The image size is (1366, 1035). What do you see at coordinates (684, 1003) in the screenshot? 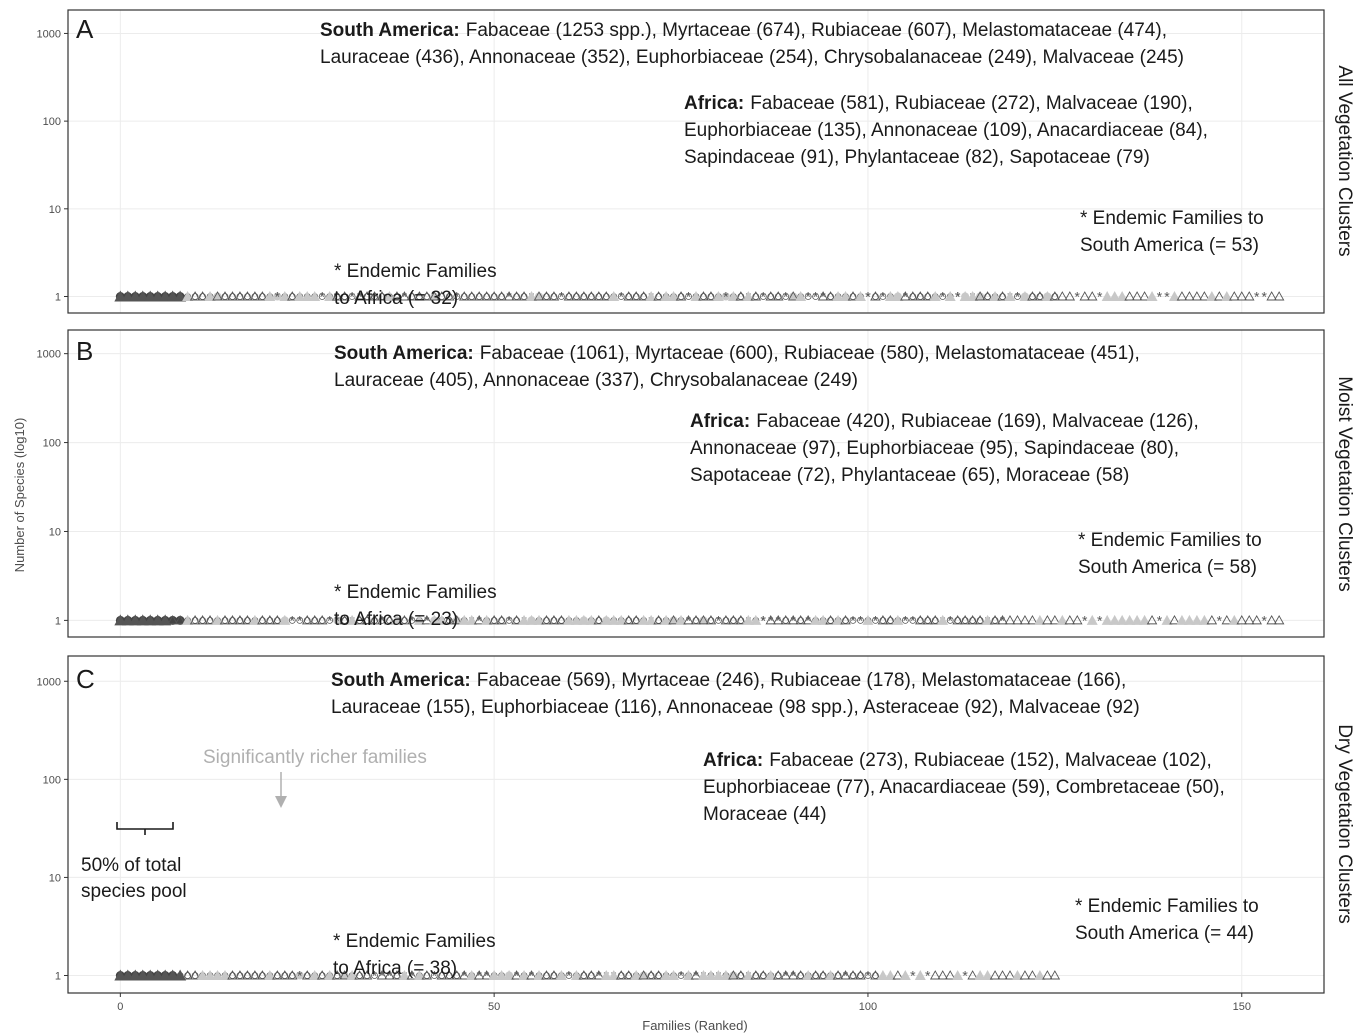
I see `x-axis: 0 50 100 150` at bounding box center [684, 1003].